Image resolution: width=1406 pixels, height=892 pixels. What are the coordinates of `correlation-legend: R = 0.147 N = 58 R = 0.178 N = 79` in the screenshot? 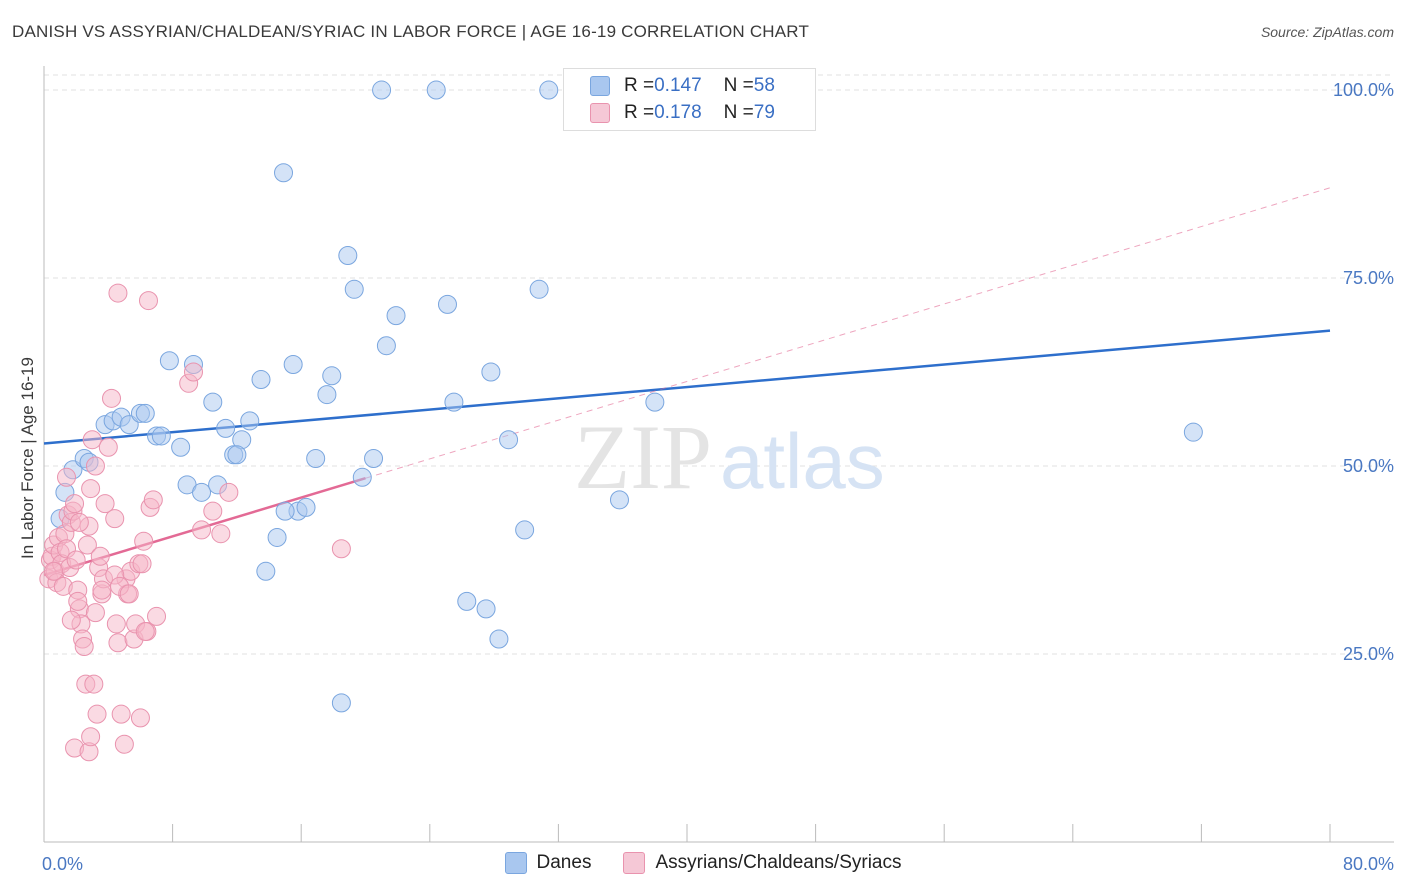 It's located at (689, 99).